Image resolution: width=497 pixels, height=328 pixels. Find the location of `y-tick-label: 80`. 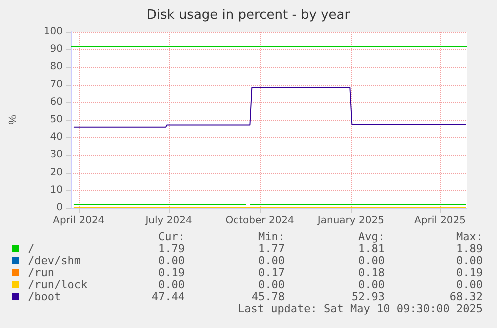

y-tick-label: 80 is located at coordinates (56, 67).